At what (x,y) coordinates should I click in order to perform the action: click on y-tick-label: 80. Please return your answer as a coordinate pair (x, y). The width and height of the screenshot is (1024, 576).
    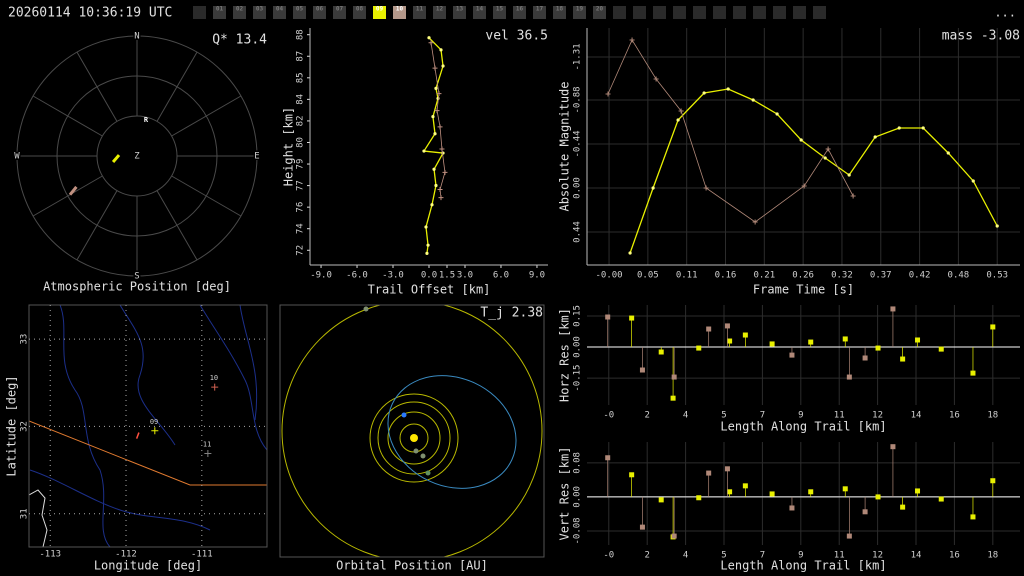
    Looking at the image, I should click on (301, 142).